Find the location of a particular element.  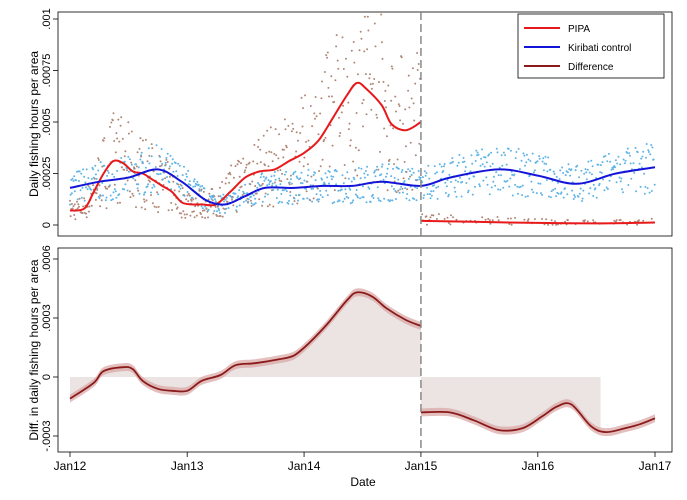

top-y-axis: 0 .00025 .0005 .00075 .001 is located at coordinates (49, 118).